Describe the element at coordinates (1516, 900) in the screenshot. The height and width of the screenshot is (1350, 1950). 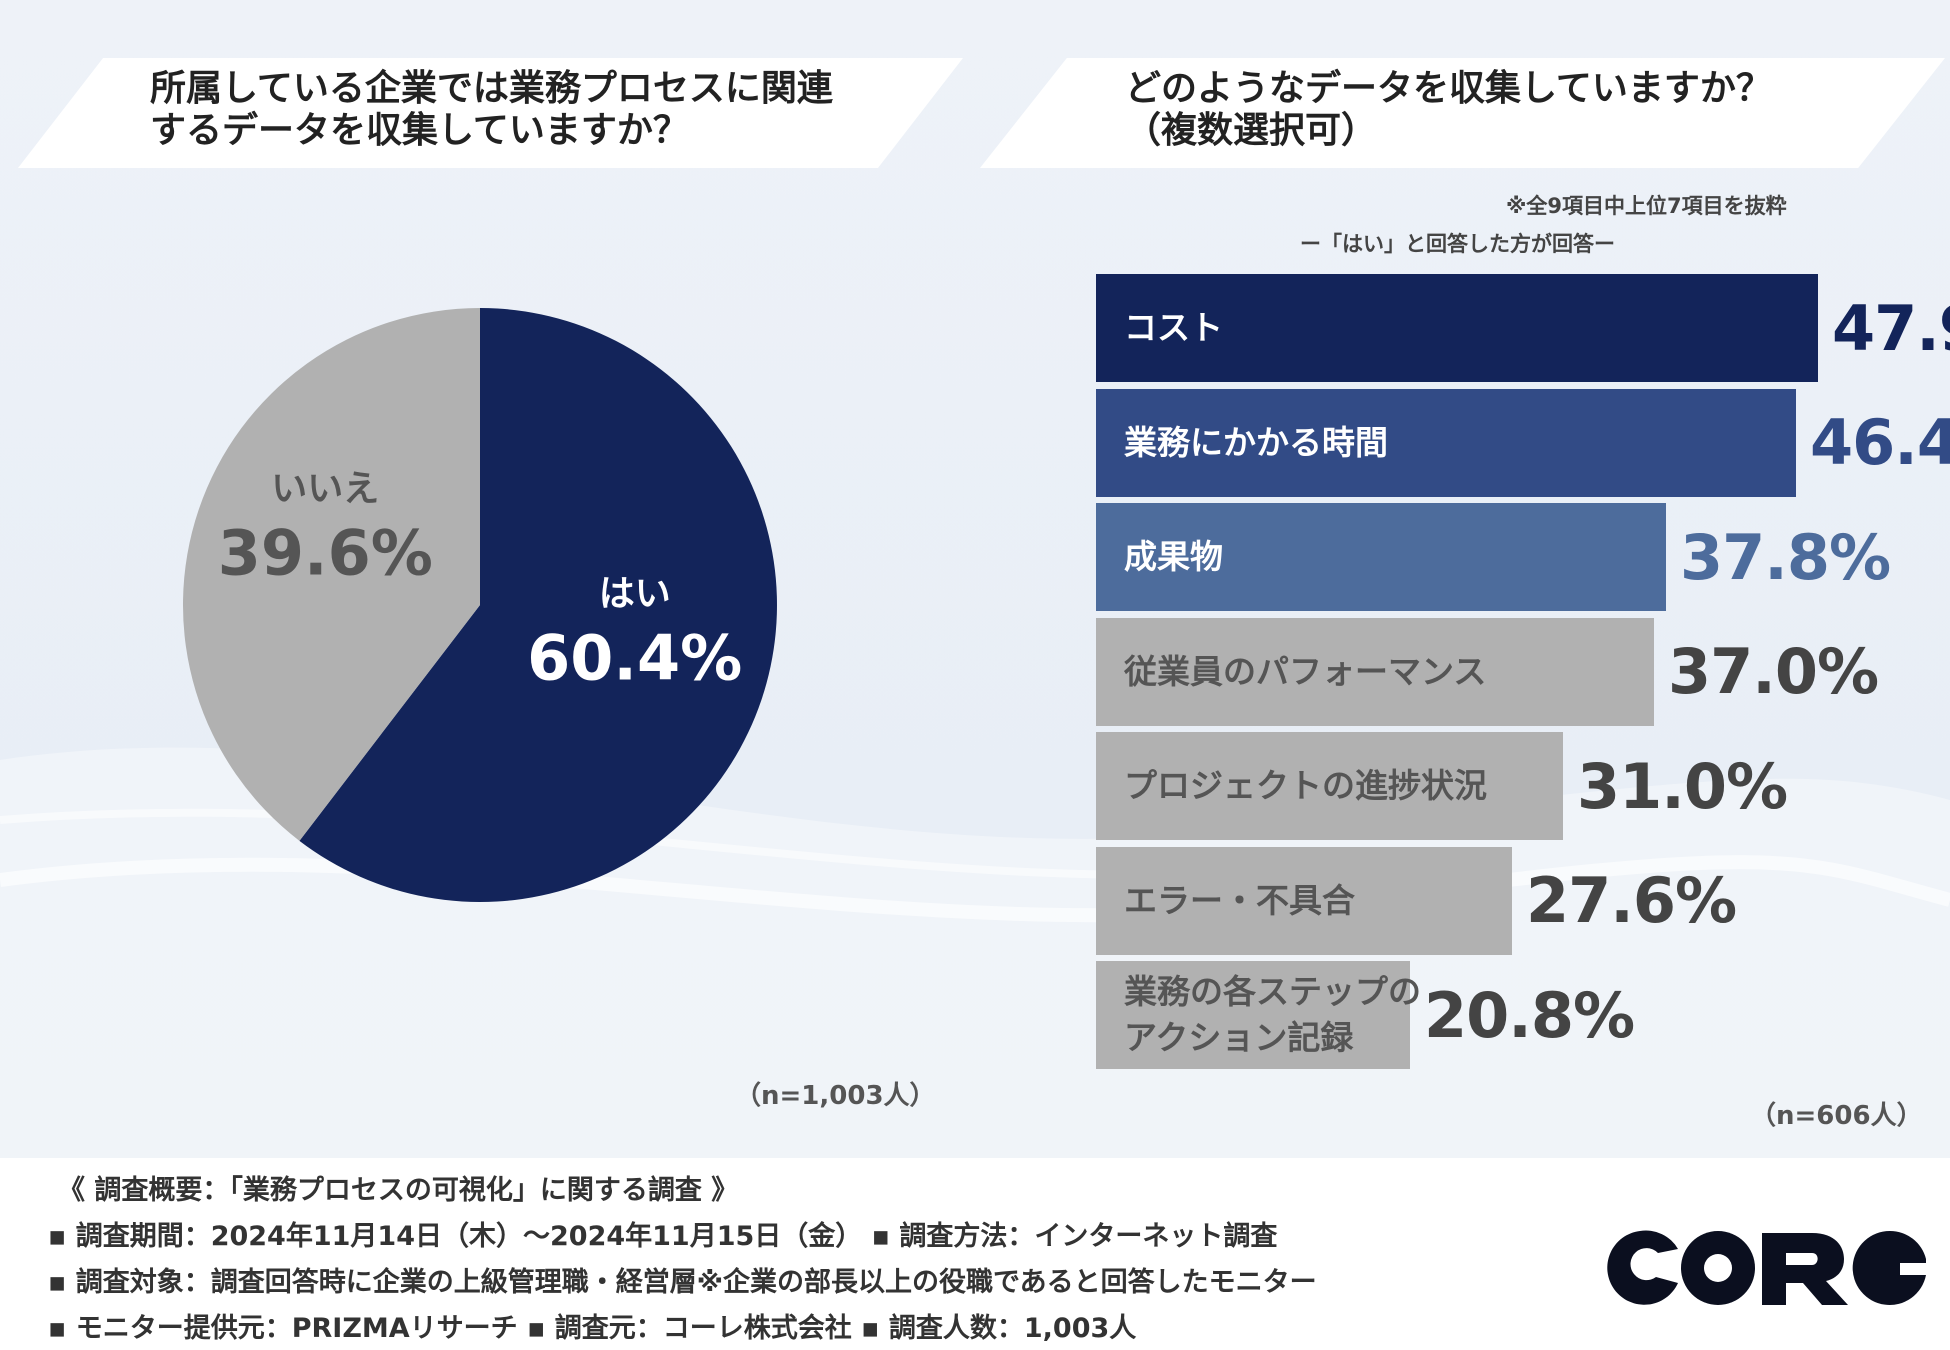
I see `bar-row: エラー・不具合 27.6%` at that location.